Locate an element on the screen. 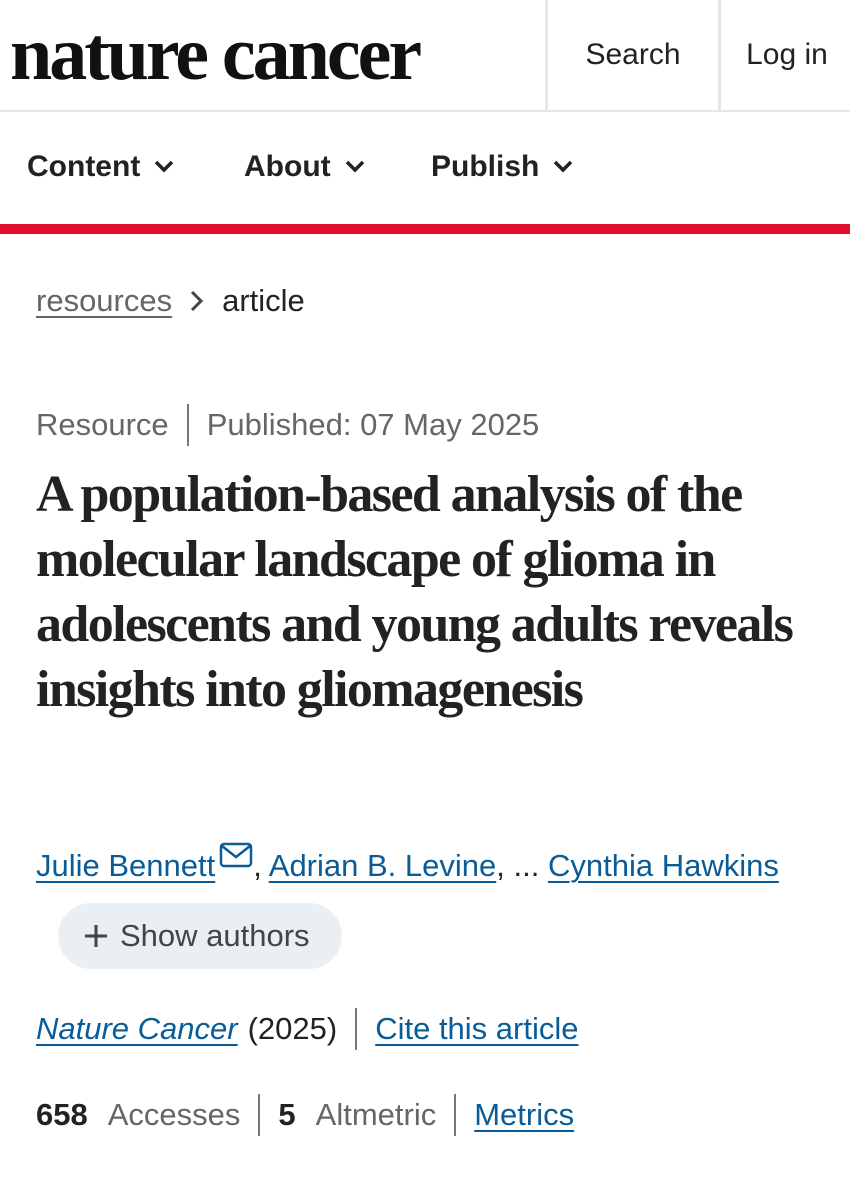 The width and height of the screenshot is (850, 1199). nav-publish: Publish is located at coordinates (502, 167).